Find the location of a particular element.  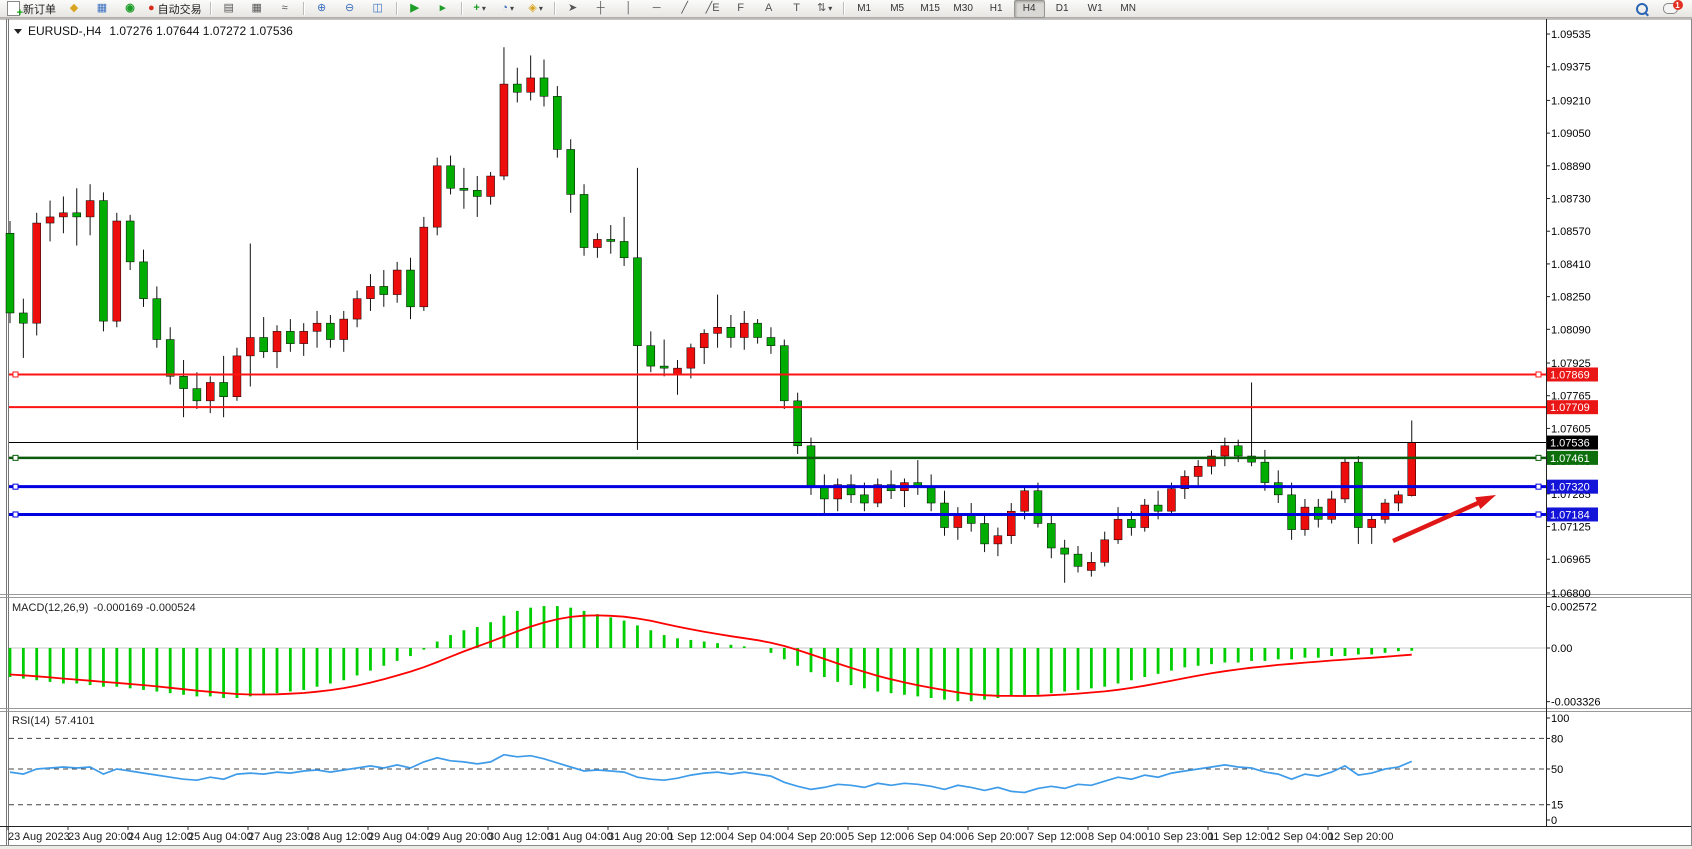

auto-scroll-button: ▶ is located at coordinates (415, 9).